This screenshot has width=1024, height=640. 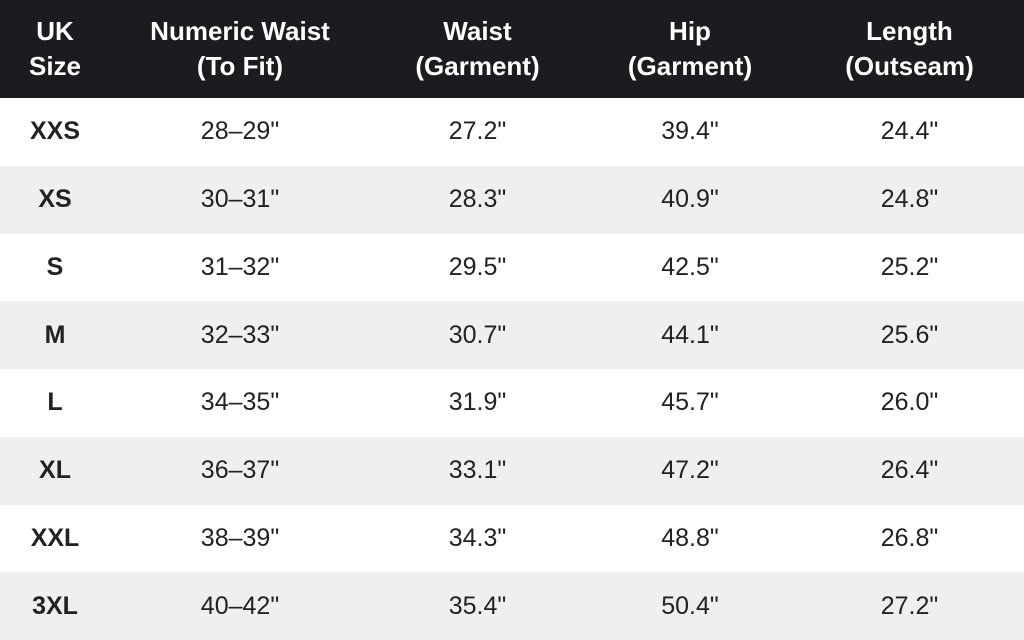 I want to click on value-cell: 34.3", so click(x=477, y=537).